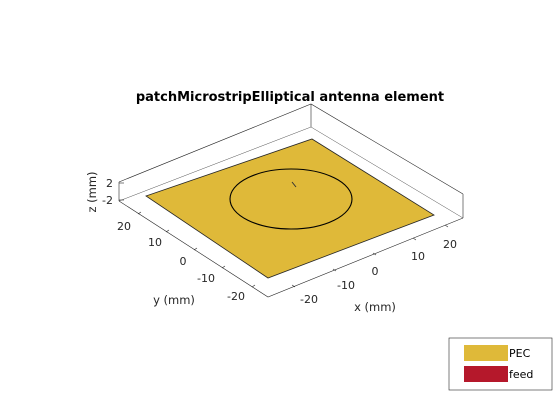 Image resolution: width=560 pixels, height=420 pixels. I want to click on y-tick-label: 20, so click(124, 226).